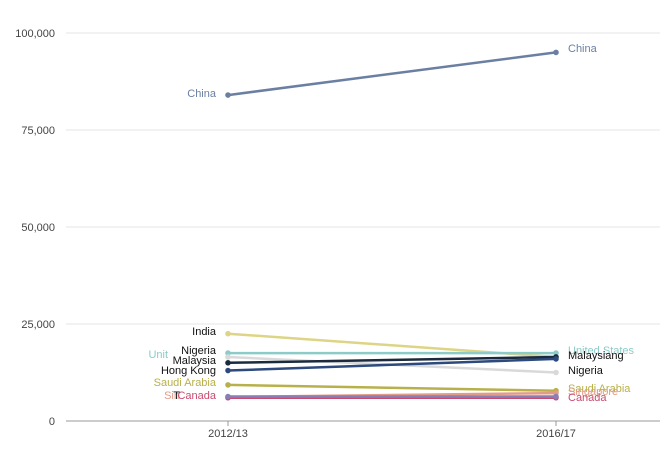 The image size is (664, 458). I want to click on label-left-saudi-arabia: Saudi Arabia, so click(185, 383).